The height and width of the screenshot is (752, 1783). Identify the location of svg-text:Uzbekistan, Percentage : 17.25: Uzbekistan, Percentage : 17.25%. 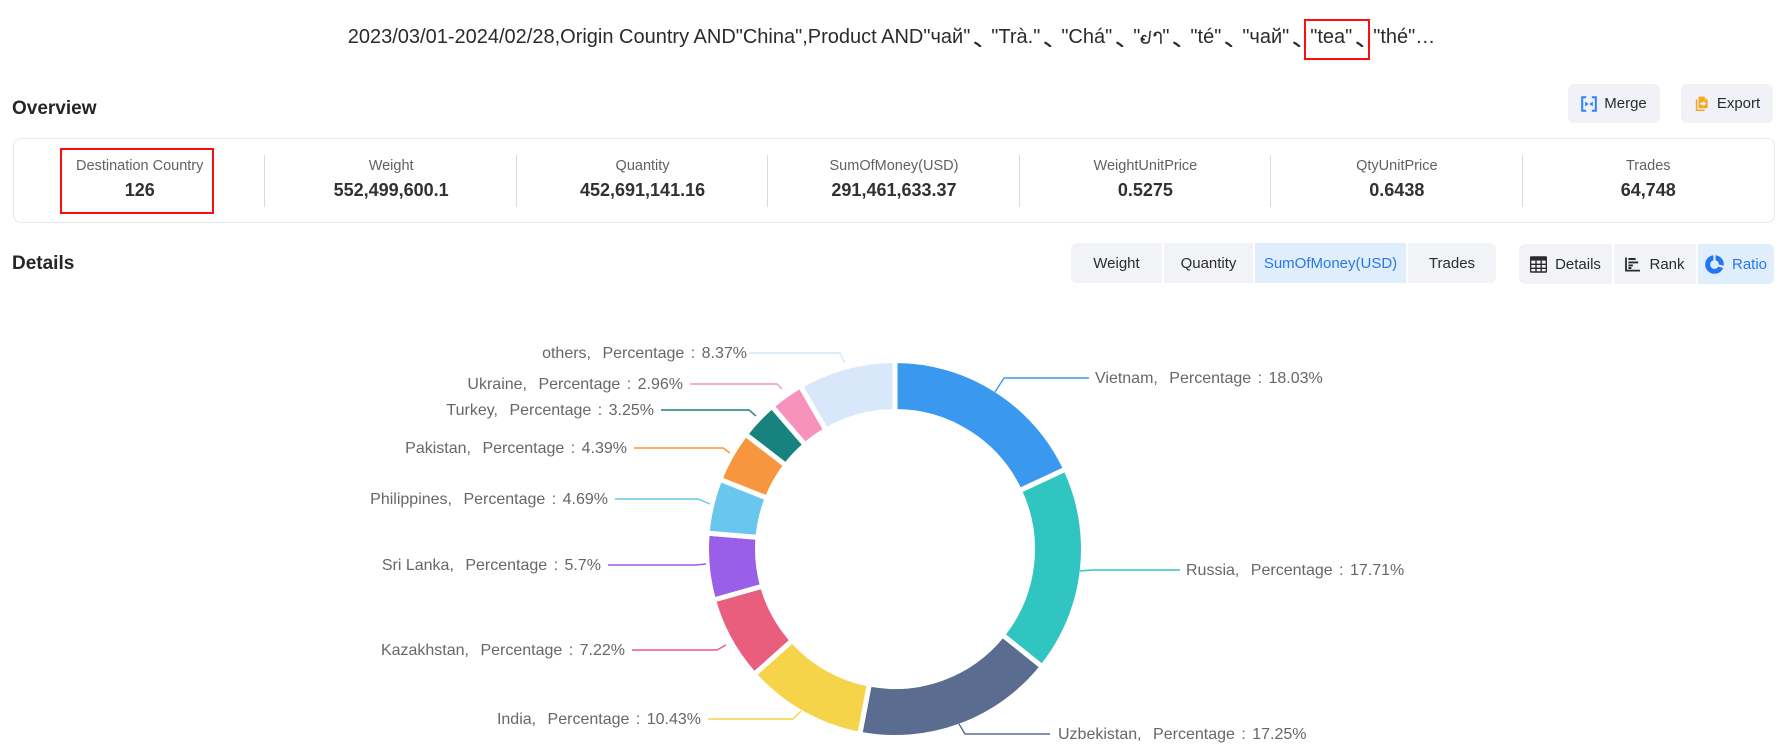
(1182, 734).